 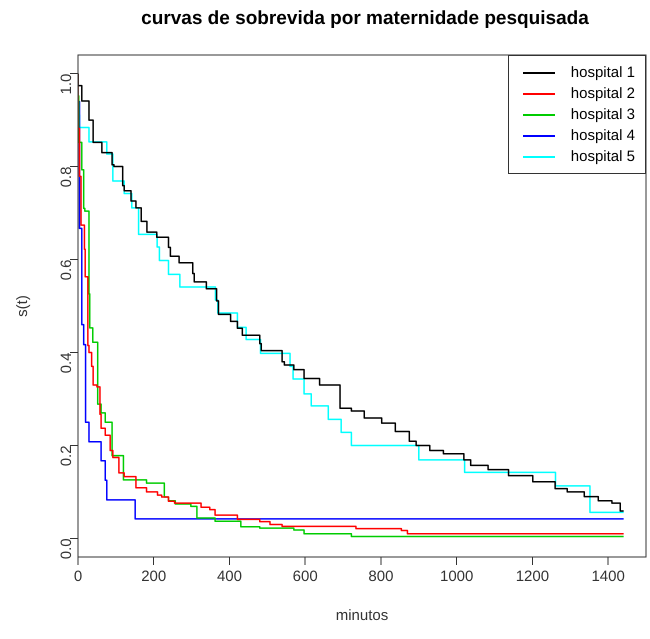 What do you see at coordinates (365, 19) in the screenshot?
I see `chart-title: curvas de sobrevida por maternidade pesquisada` at bounding box center [365, 19].